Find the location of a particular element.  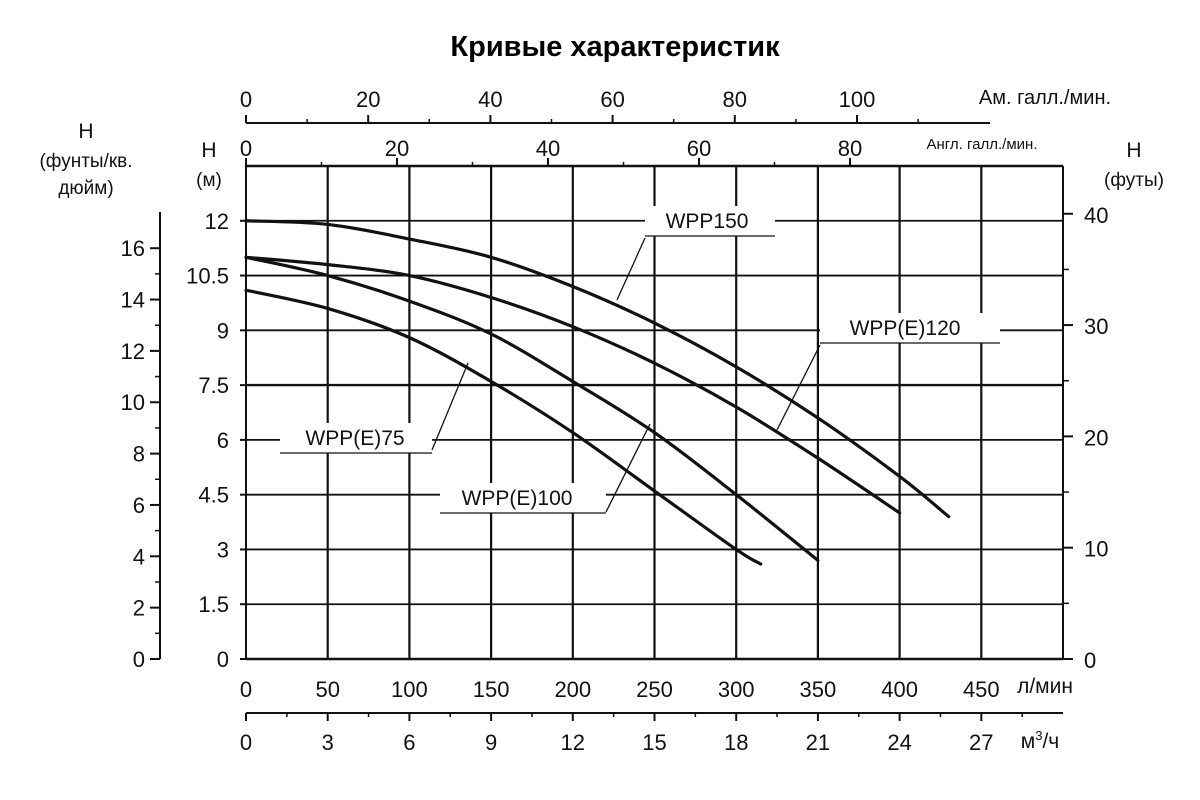

m3h-tick-label-12: 12 is located at coordinates (573, 742).